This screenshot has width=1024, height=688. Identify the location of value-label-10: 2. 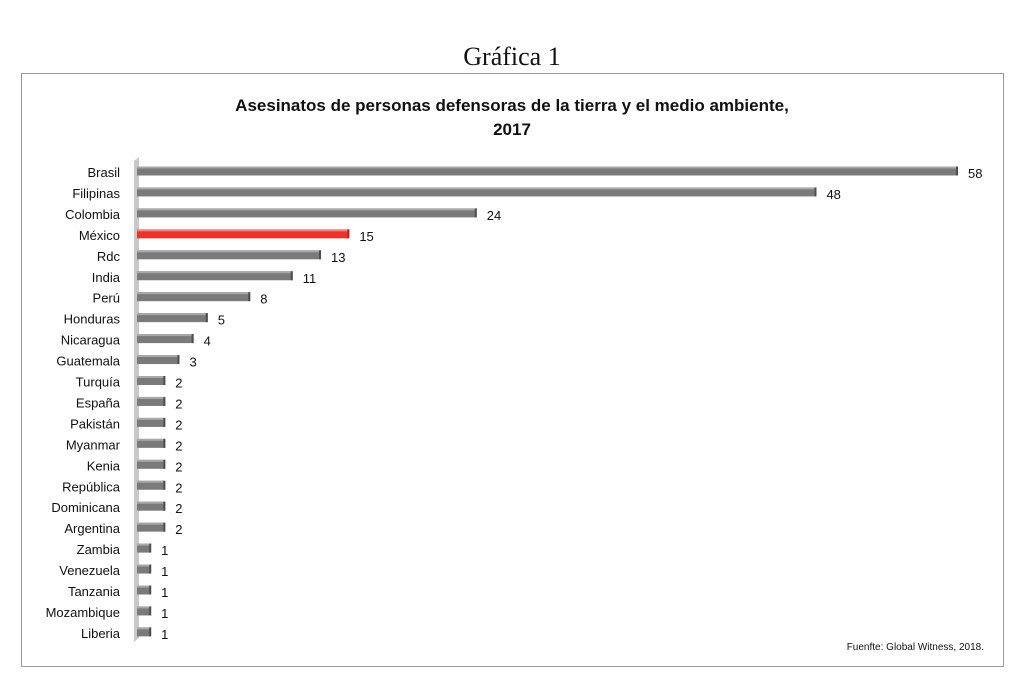
(178, 383).